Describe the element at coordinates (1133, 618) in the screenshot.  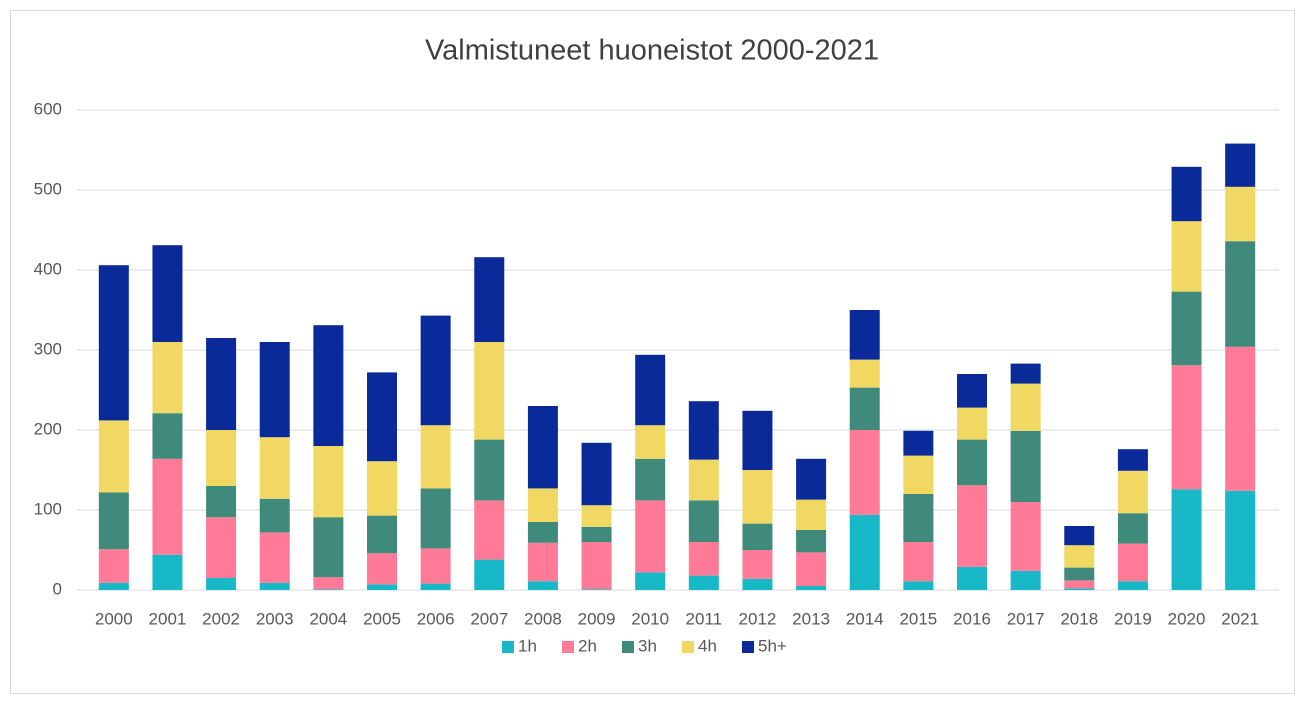
I see `x-tick-label: 2019` at that location.